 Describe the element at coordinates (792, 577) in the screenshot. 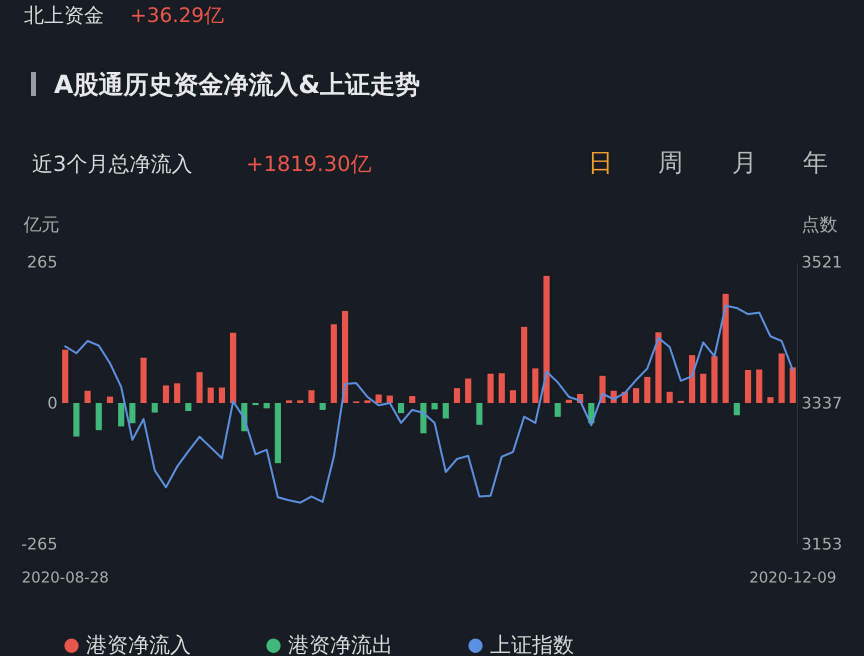

I see `x-tick-label: 2020-12-09` at that location.